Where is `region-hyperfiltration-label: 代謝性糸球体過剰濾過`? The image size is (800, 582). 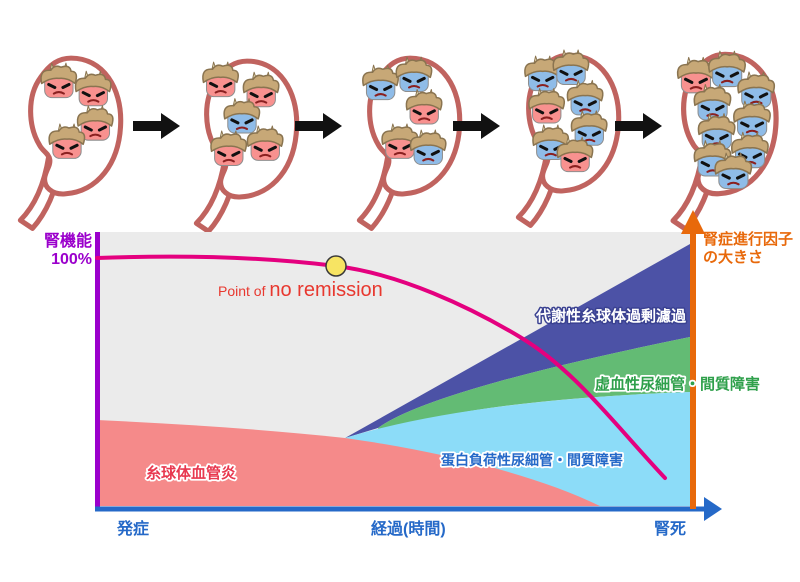
region-hyperfiltration-label: 代謝性糸球体過剰濾過 is located at coordinates (611, 316).